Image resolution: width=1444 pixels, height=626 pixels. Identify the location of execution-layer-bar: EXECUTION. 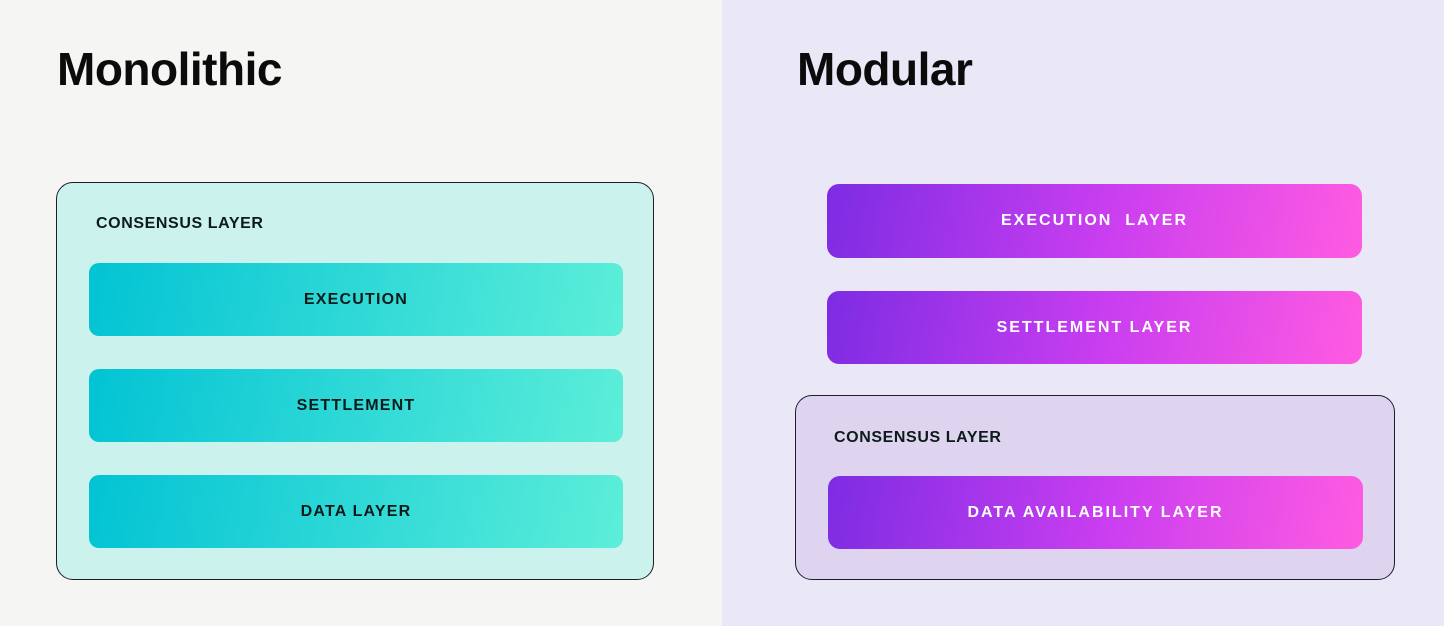
(356, 299).